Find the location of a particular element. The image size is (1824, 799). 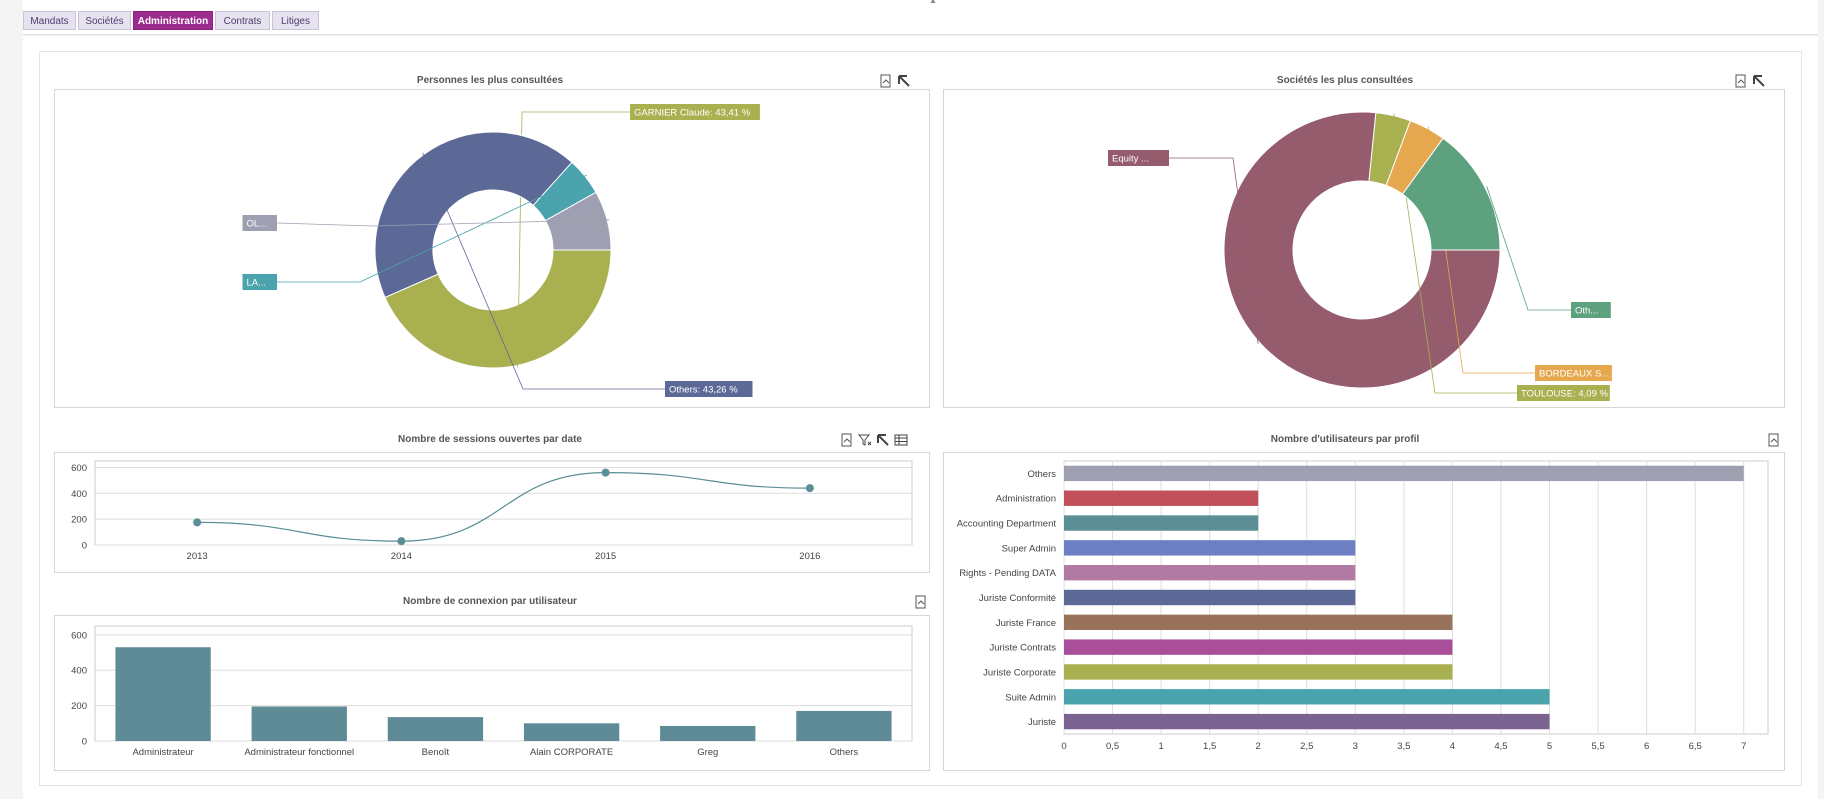

y-tick-label: Juriste Contrats is located at coordinates (1022, 648).